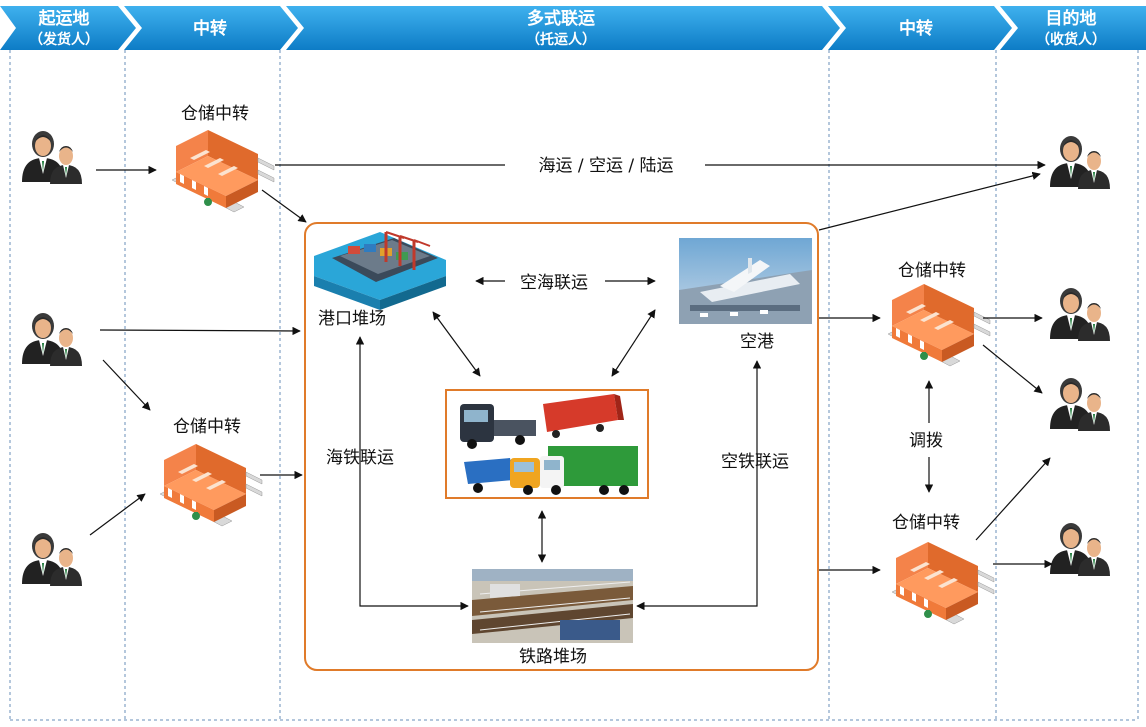  I want to click on header-stage-destination, so click(1073, 28).